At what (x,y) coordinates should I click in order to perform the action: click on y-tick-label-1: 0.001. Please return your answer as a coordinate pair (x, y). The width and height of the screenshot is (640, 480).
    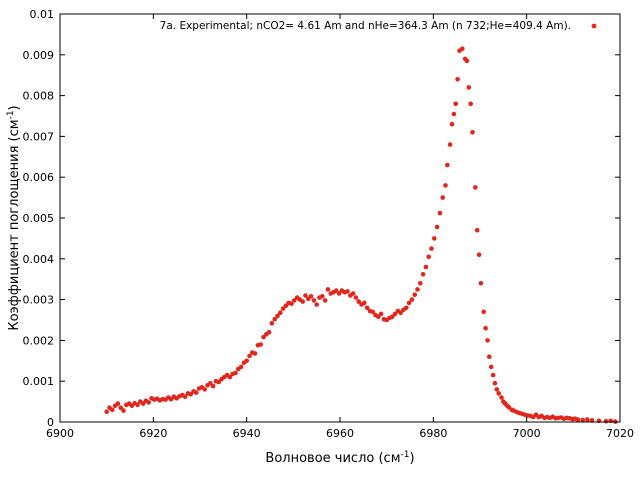
    Looking at the image, I should click on (39, 381).